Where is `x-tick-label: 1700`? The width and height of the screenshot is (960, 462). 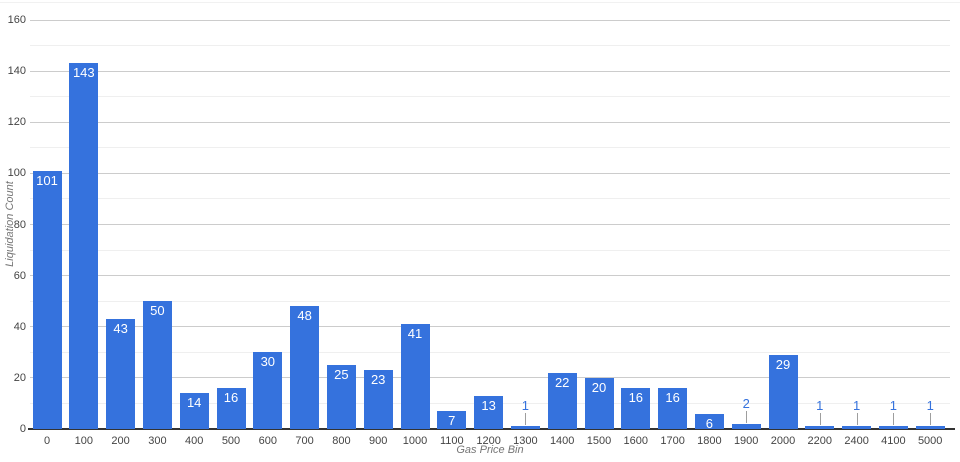 x-tick-label: 1700 is located at coordinates (672, 441).